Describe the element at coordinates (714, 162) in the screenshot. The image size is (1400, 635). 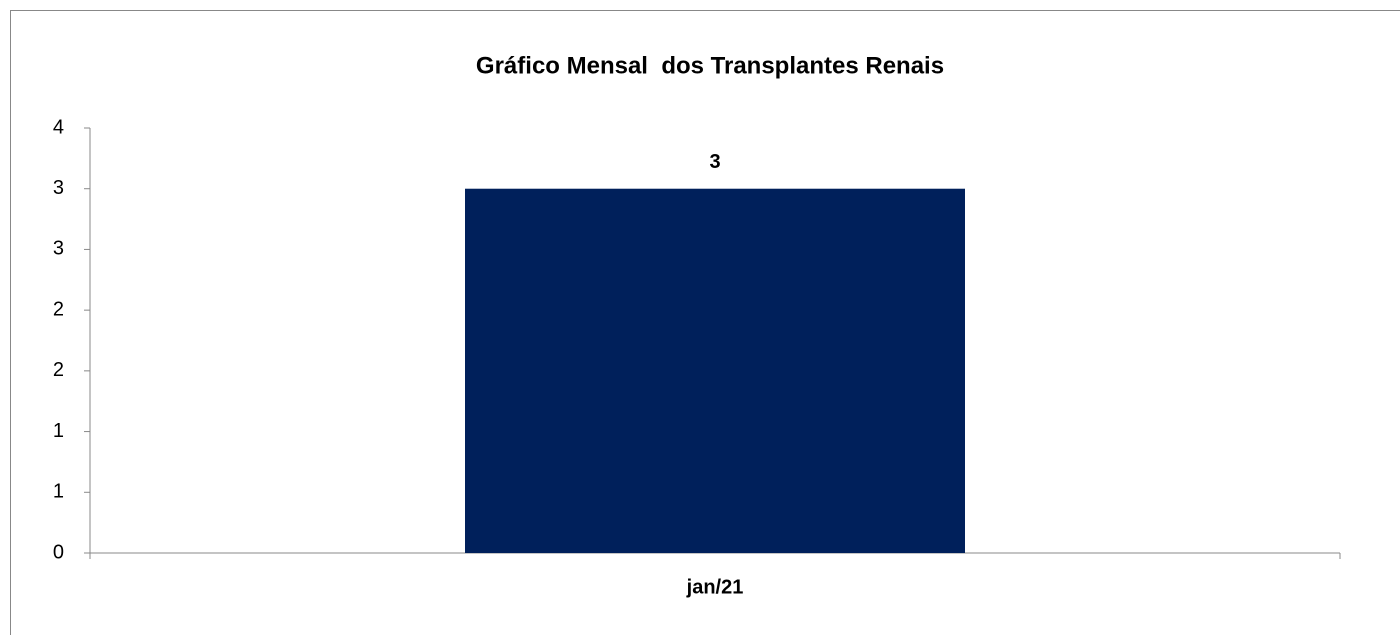
I see `data-label: 3` at that location.